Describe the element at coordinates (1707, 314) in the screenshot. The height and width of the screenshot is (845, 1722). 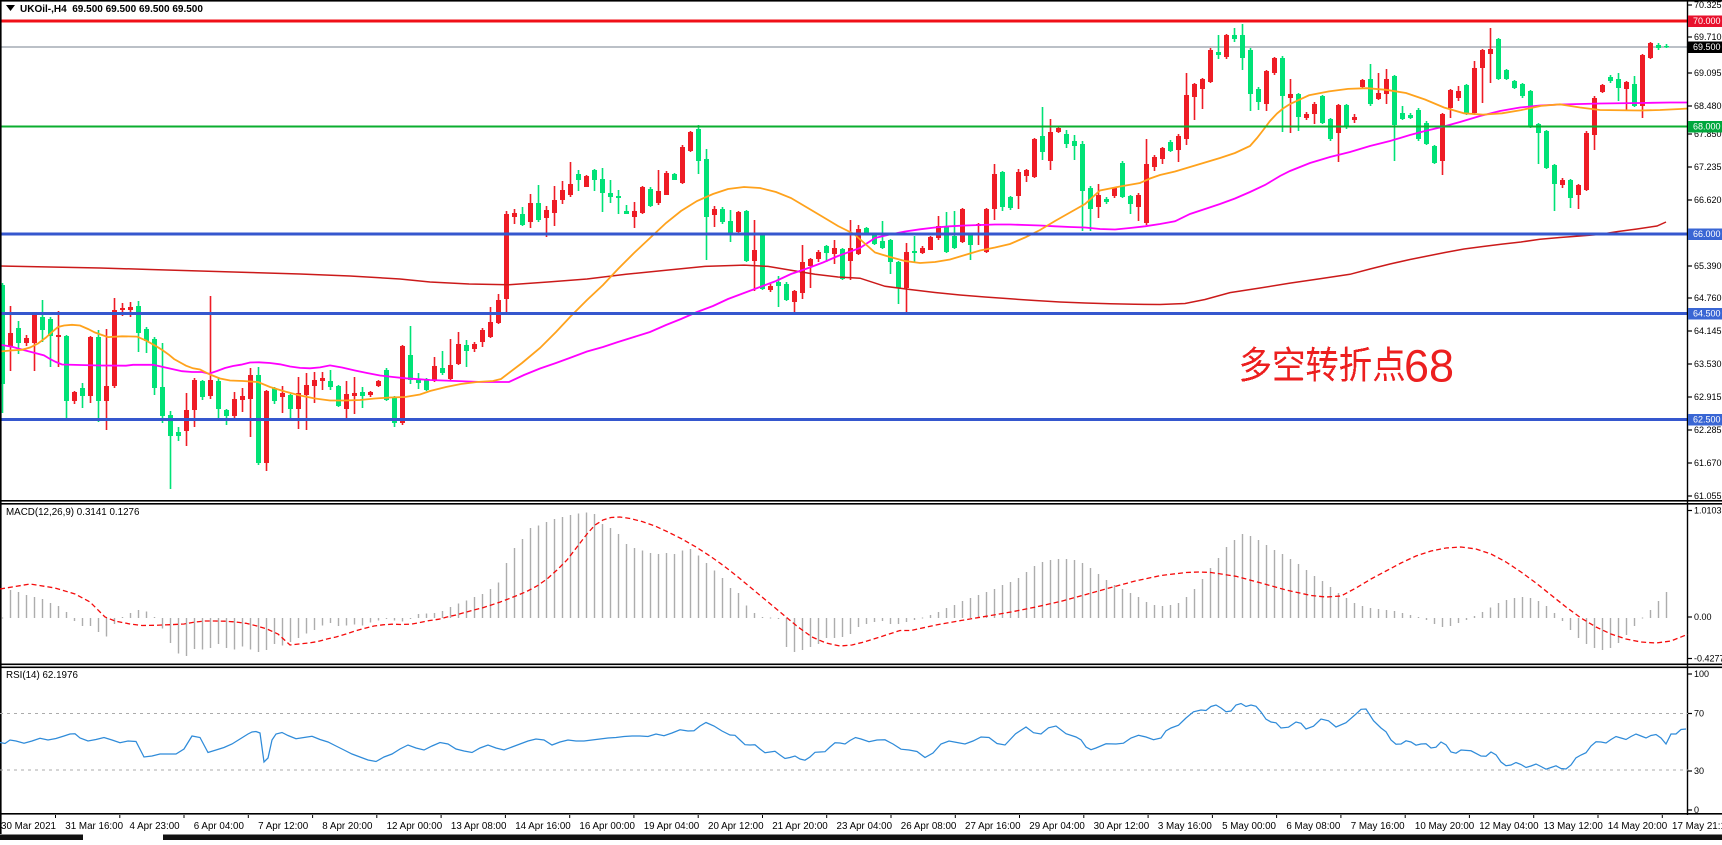
I see `svg-text: 64.500` at that location.